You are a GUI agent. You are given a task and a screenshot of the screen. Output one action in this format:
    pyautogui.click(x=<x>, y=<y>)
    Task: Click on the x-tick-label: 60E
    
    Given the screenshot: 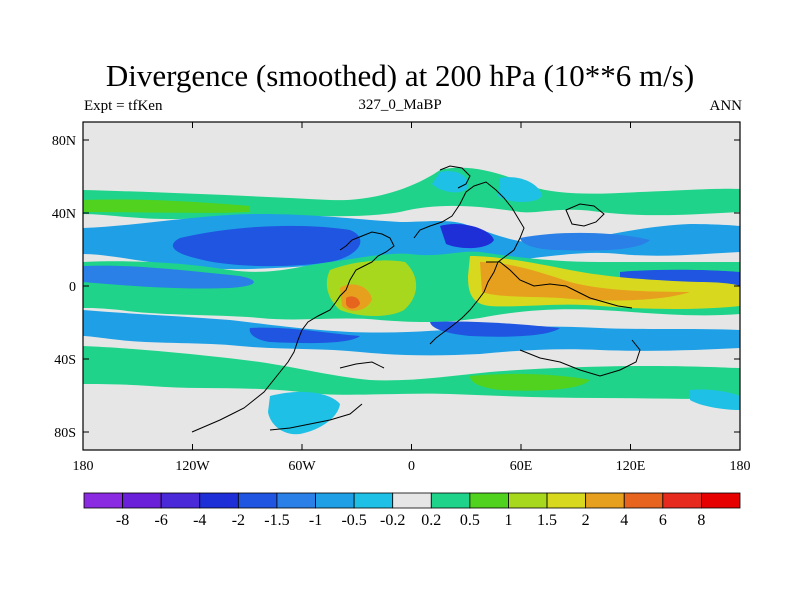 What is the action you would take?
    pyautogui.click(x=521, y=466)
    